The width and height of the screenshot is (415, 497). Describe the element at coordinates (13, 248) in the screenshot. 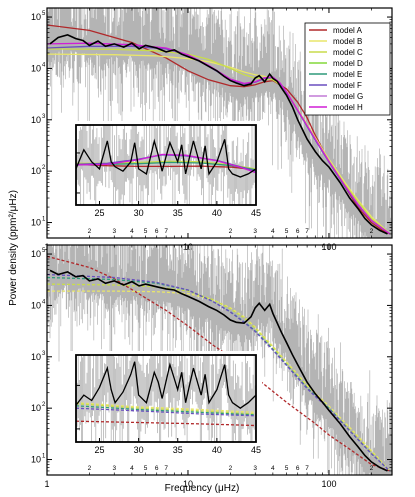

I see `y-axis-label: Power density (ppm²/μHz)` at that location.